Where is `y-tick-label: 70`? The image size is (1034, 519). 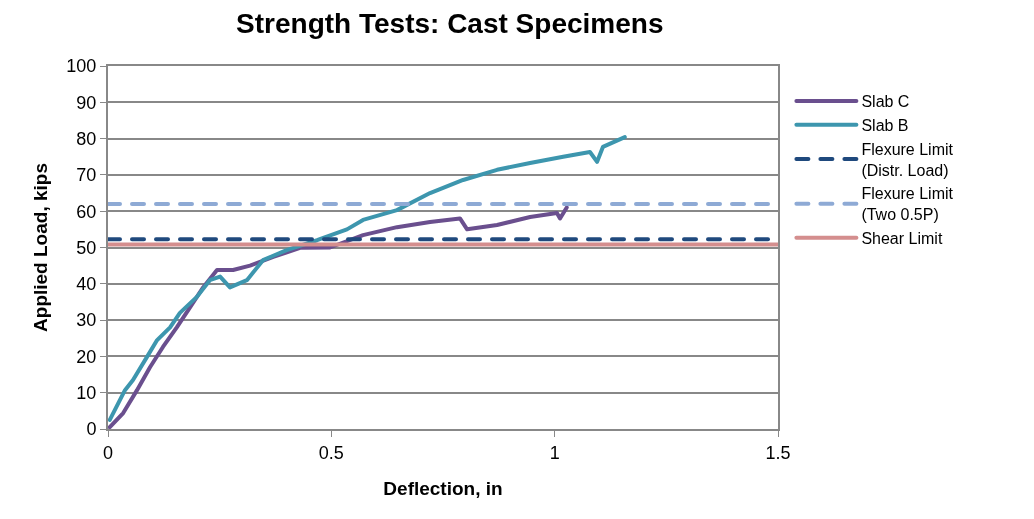 y-tick-label: 70 is located at coordinates (86, 175).